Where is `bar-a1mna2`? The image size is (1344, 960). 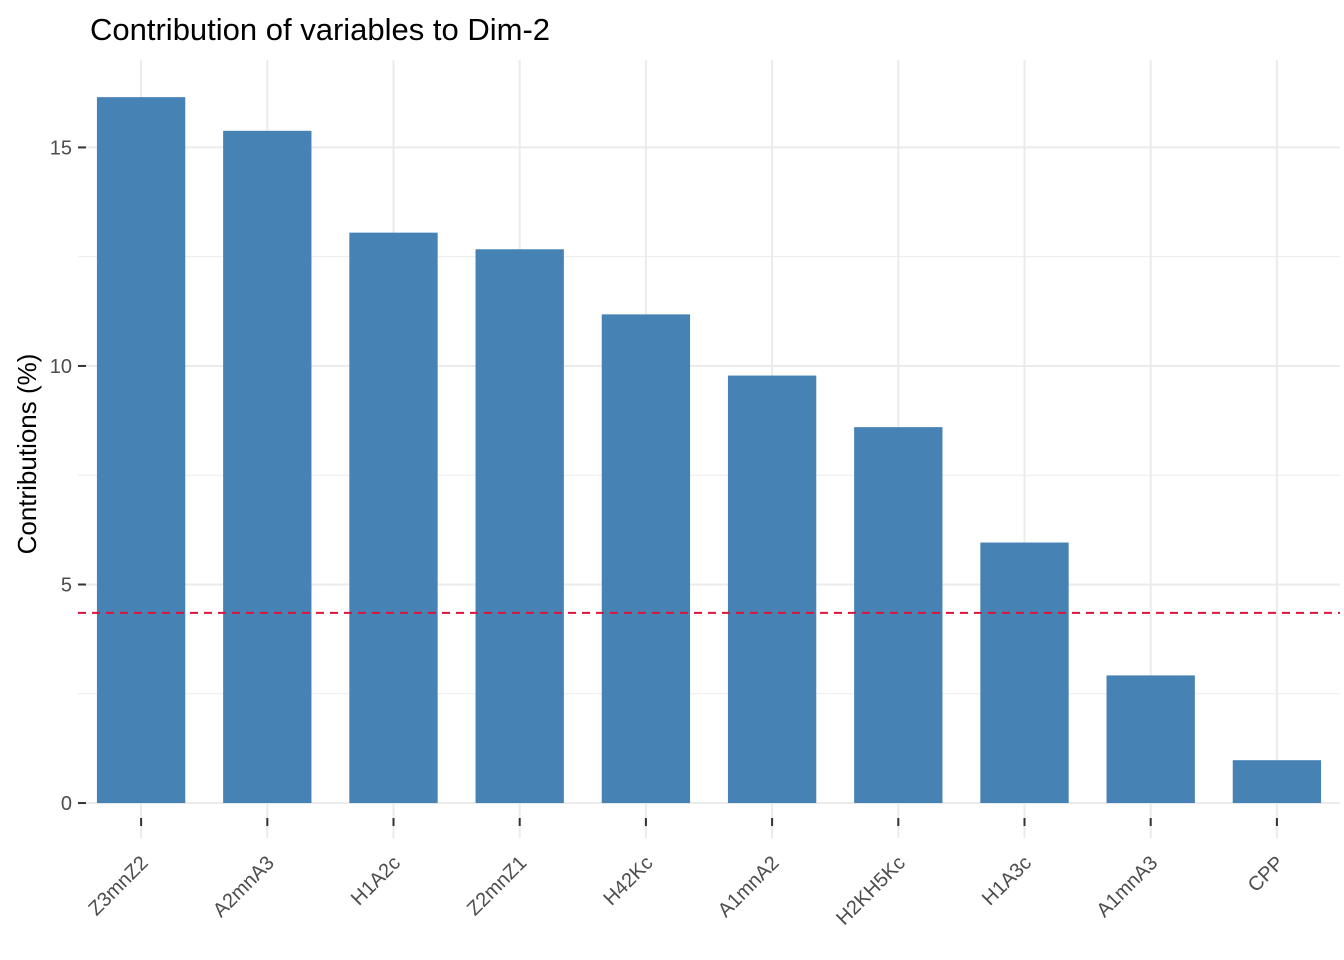
bar-a1mna2 is located at coordinates (772, 589).